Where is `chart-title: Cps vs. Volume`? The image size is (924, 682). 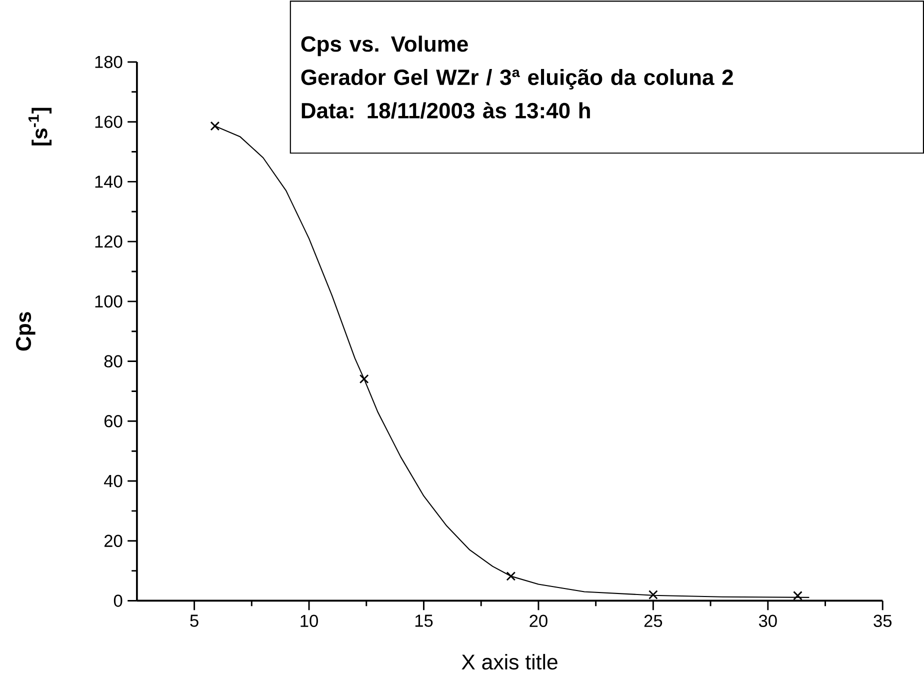 chart-title: Cps vs. Volume is located at coordinates (384, 46).